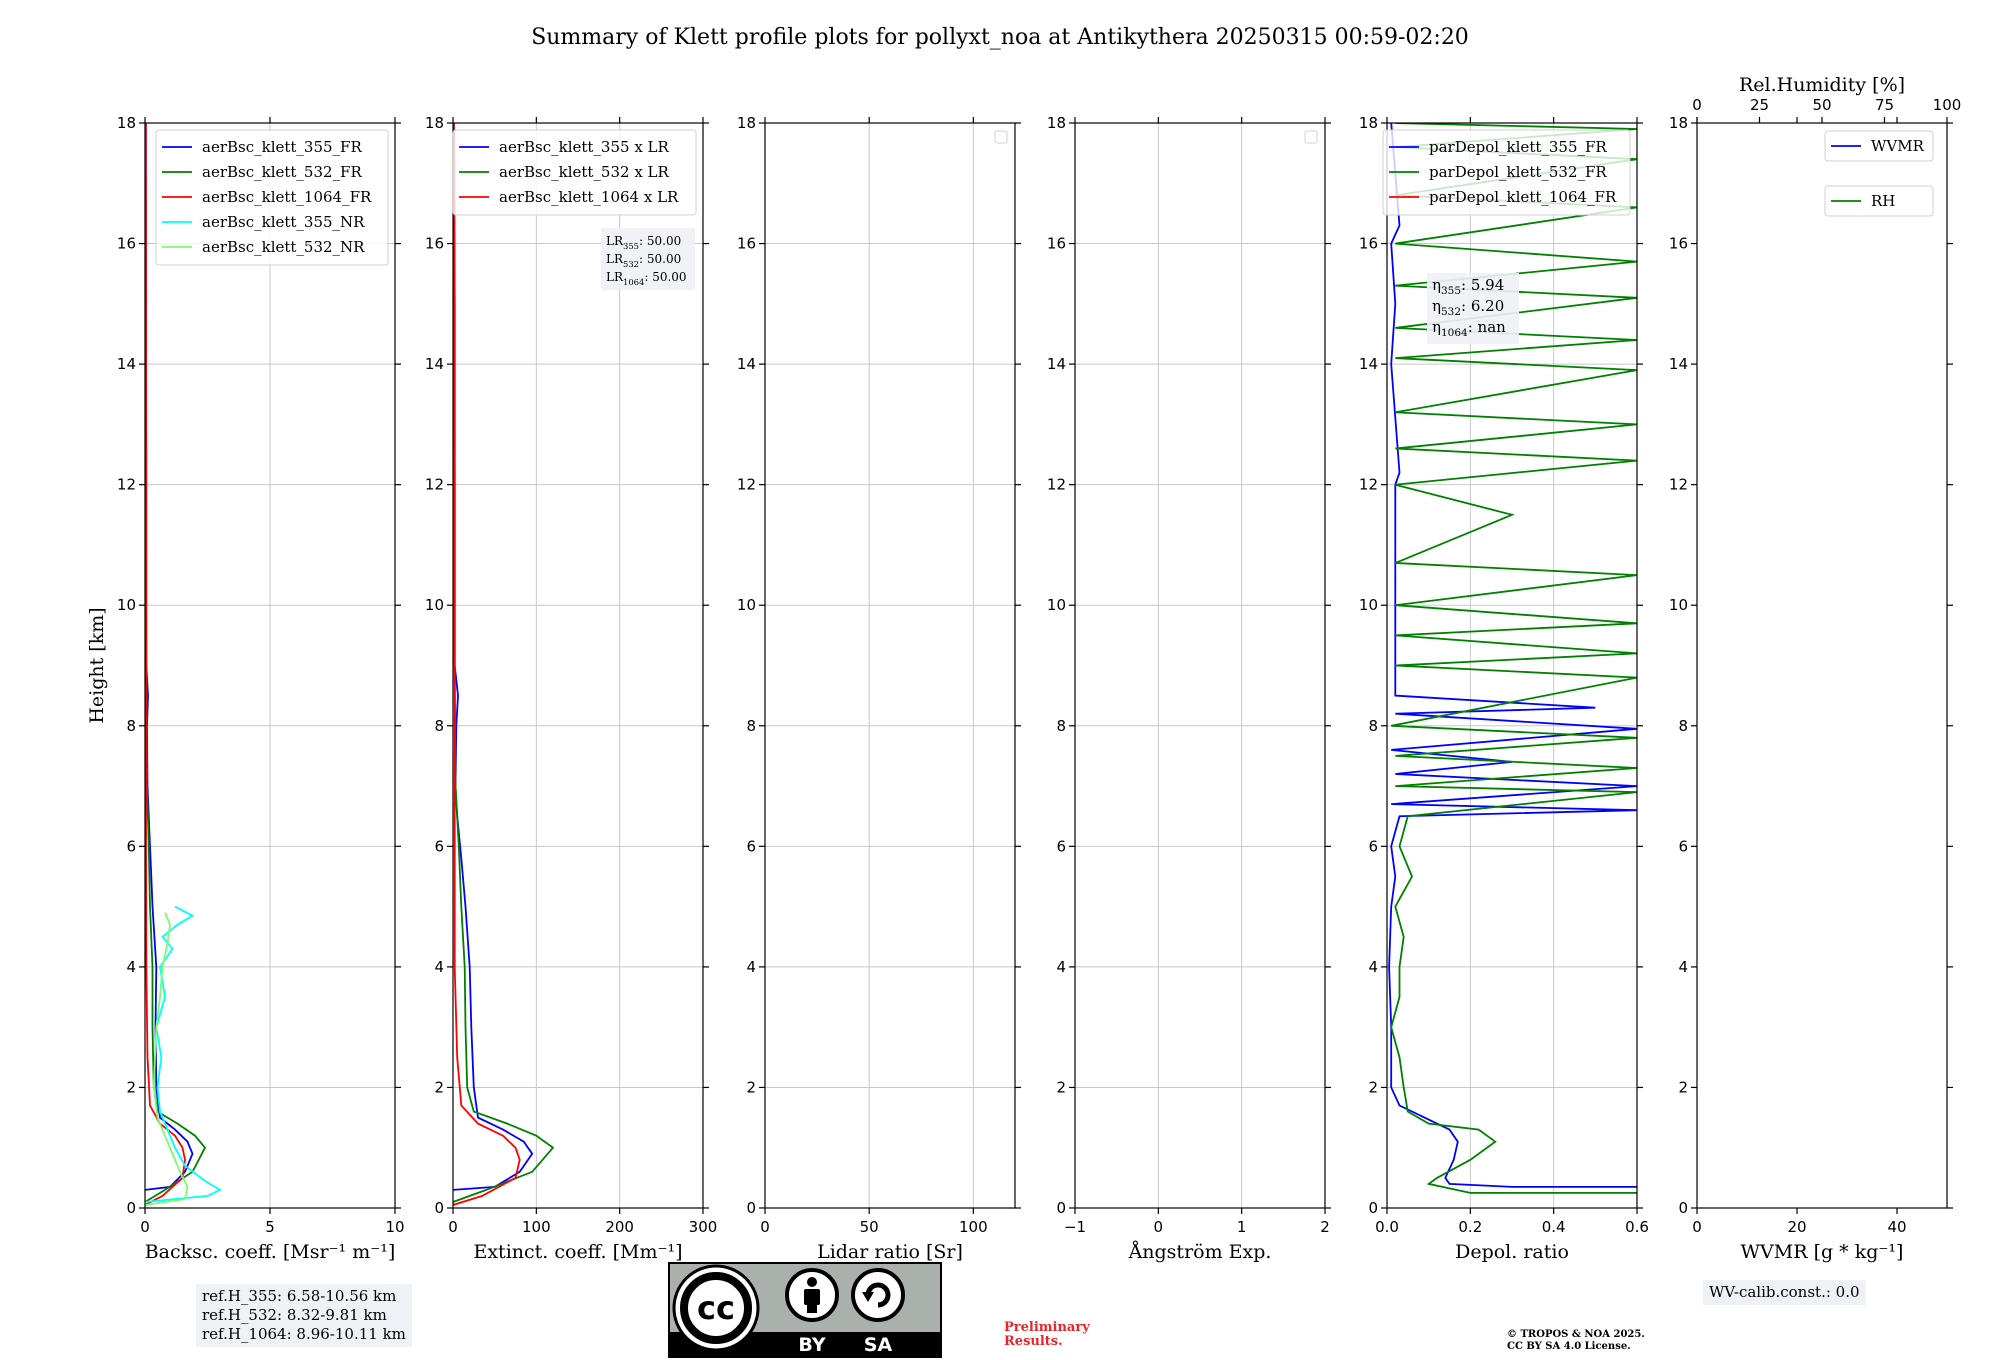 The image size is (2000, 1360). I want to click on ref-height-1064: ref.H_1064: 8.96-10.11 km, so click(304, 1334).